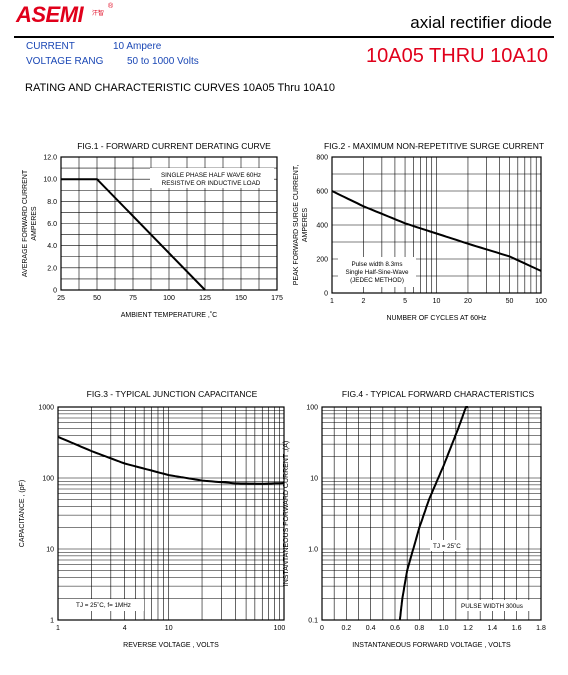 The width and height of the screenshot is (568, 675). Describe the element at coordinates (510, 301) in the screenshot. I see `fig2-x-tick-label: 50` at that location.